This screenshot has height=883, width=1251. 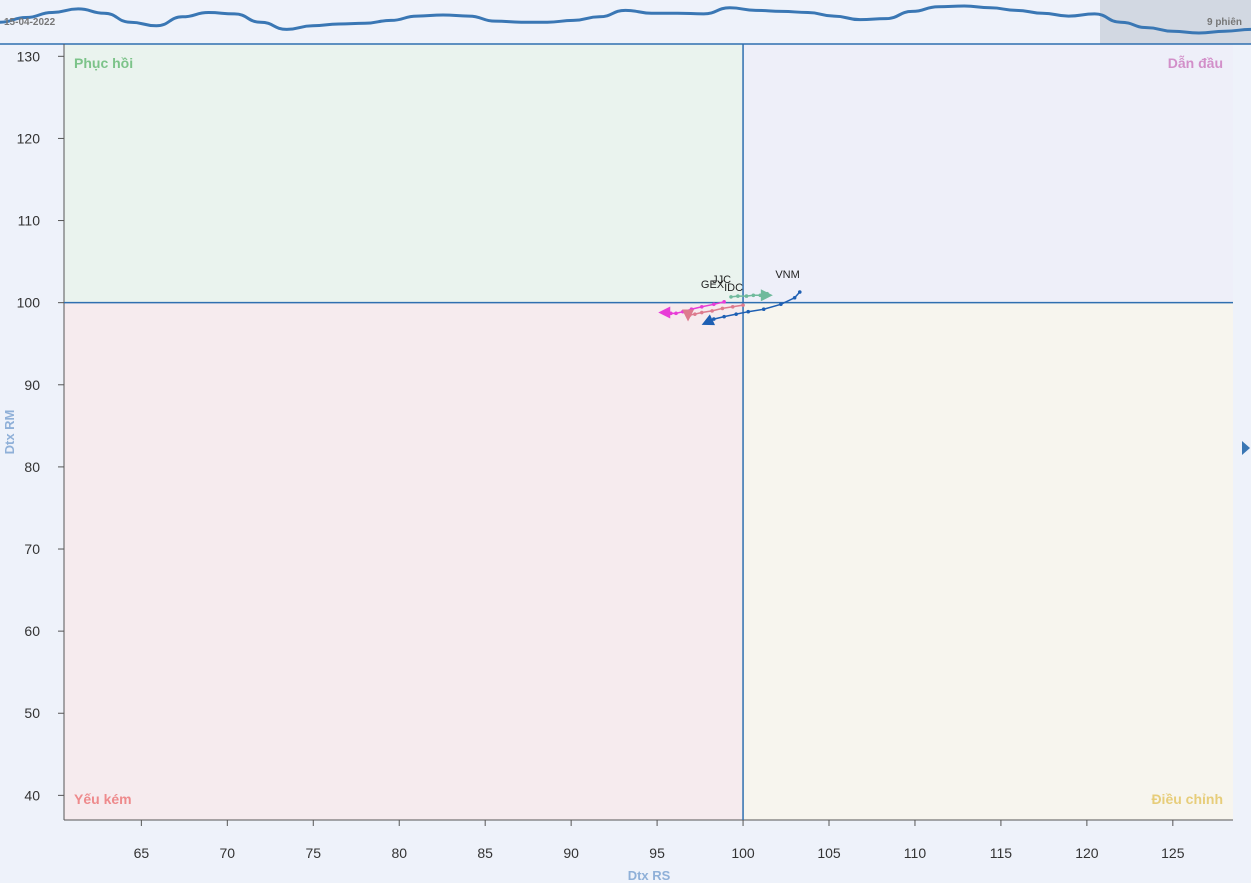 I want to click on y-tick-label: 60, so click(x=32, y=631).